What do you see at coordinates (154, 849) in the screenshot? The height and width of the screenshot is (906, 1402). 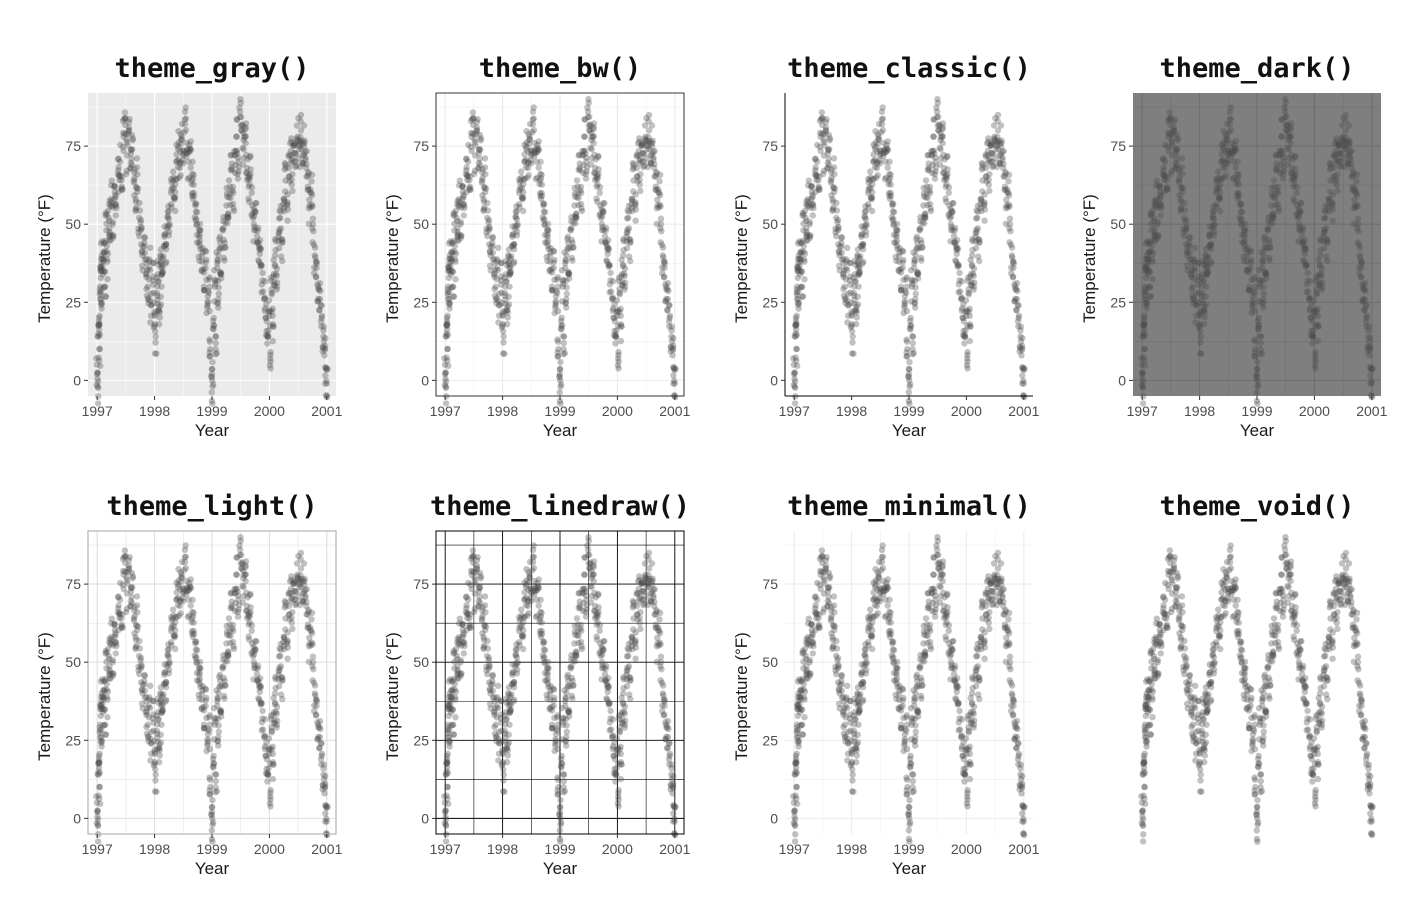 I see `x-tick-label: 1998` at bounding box center [154, 849].